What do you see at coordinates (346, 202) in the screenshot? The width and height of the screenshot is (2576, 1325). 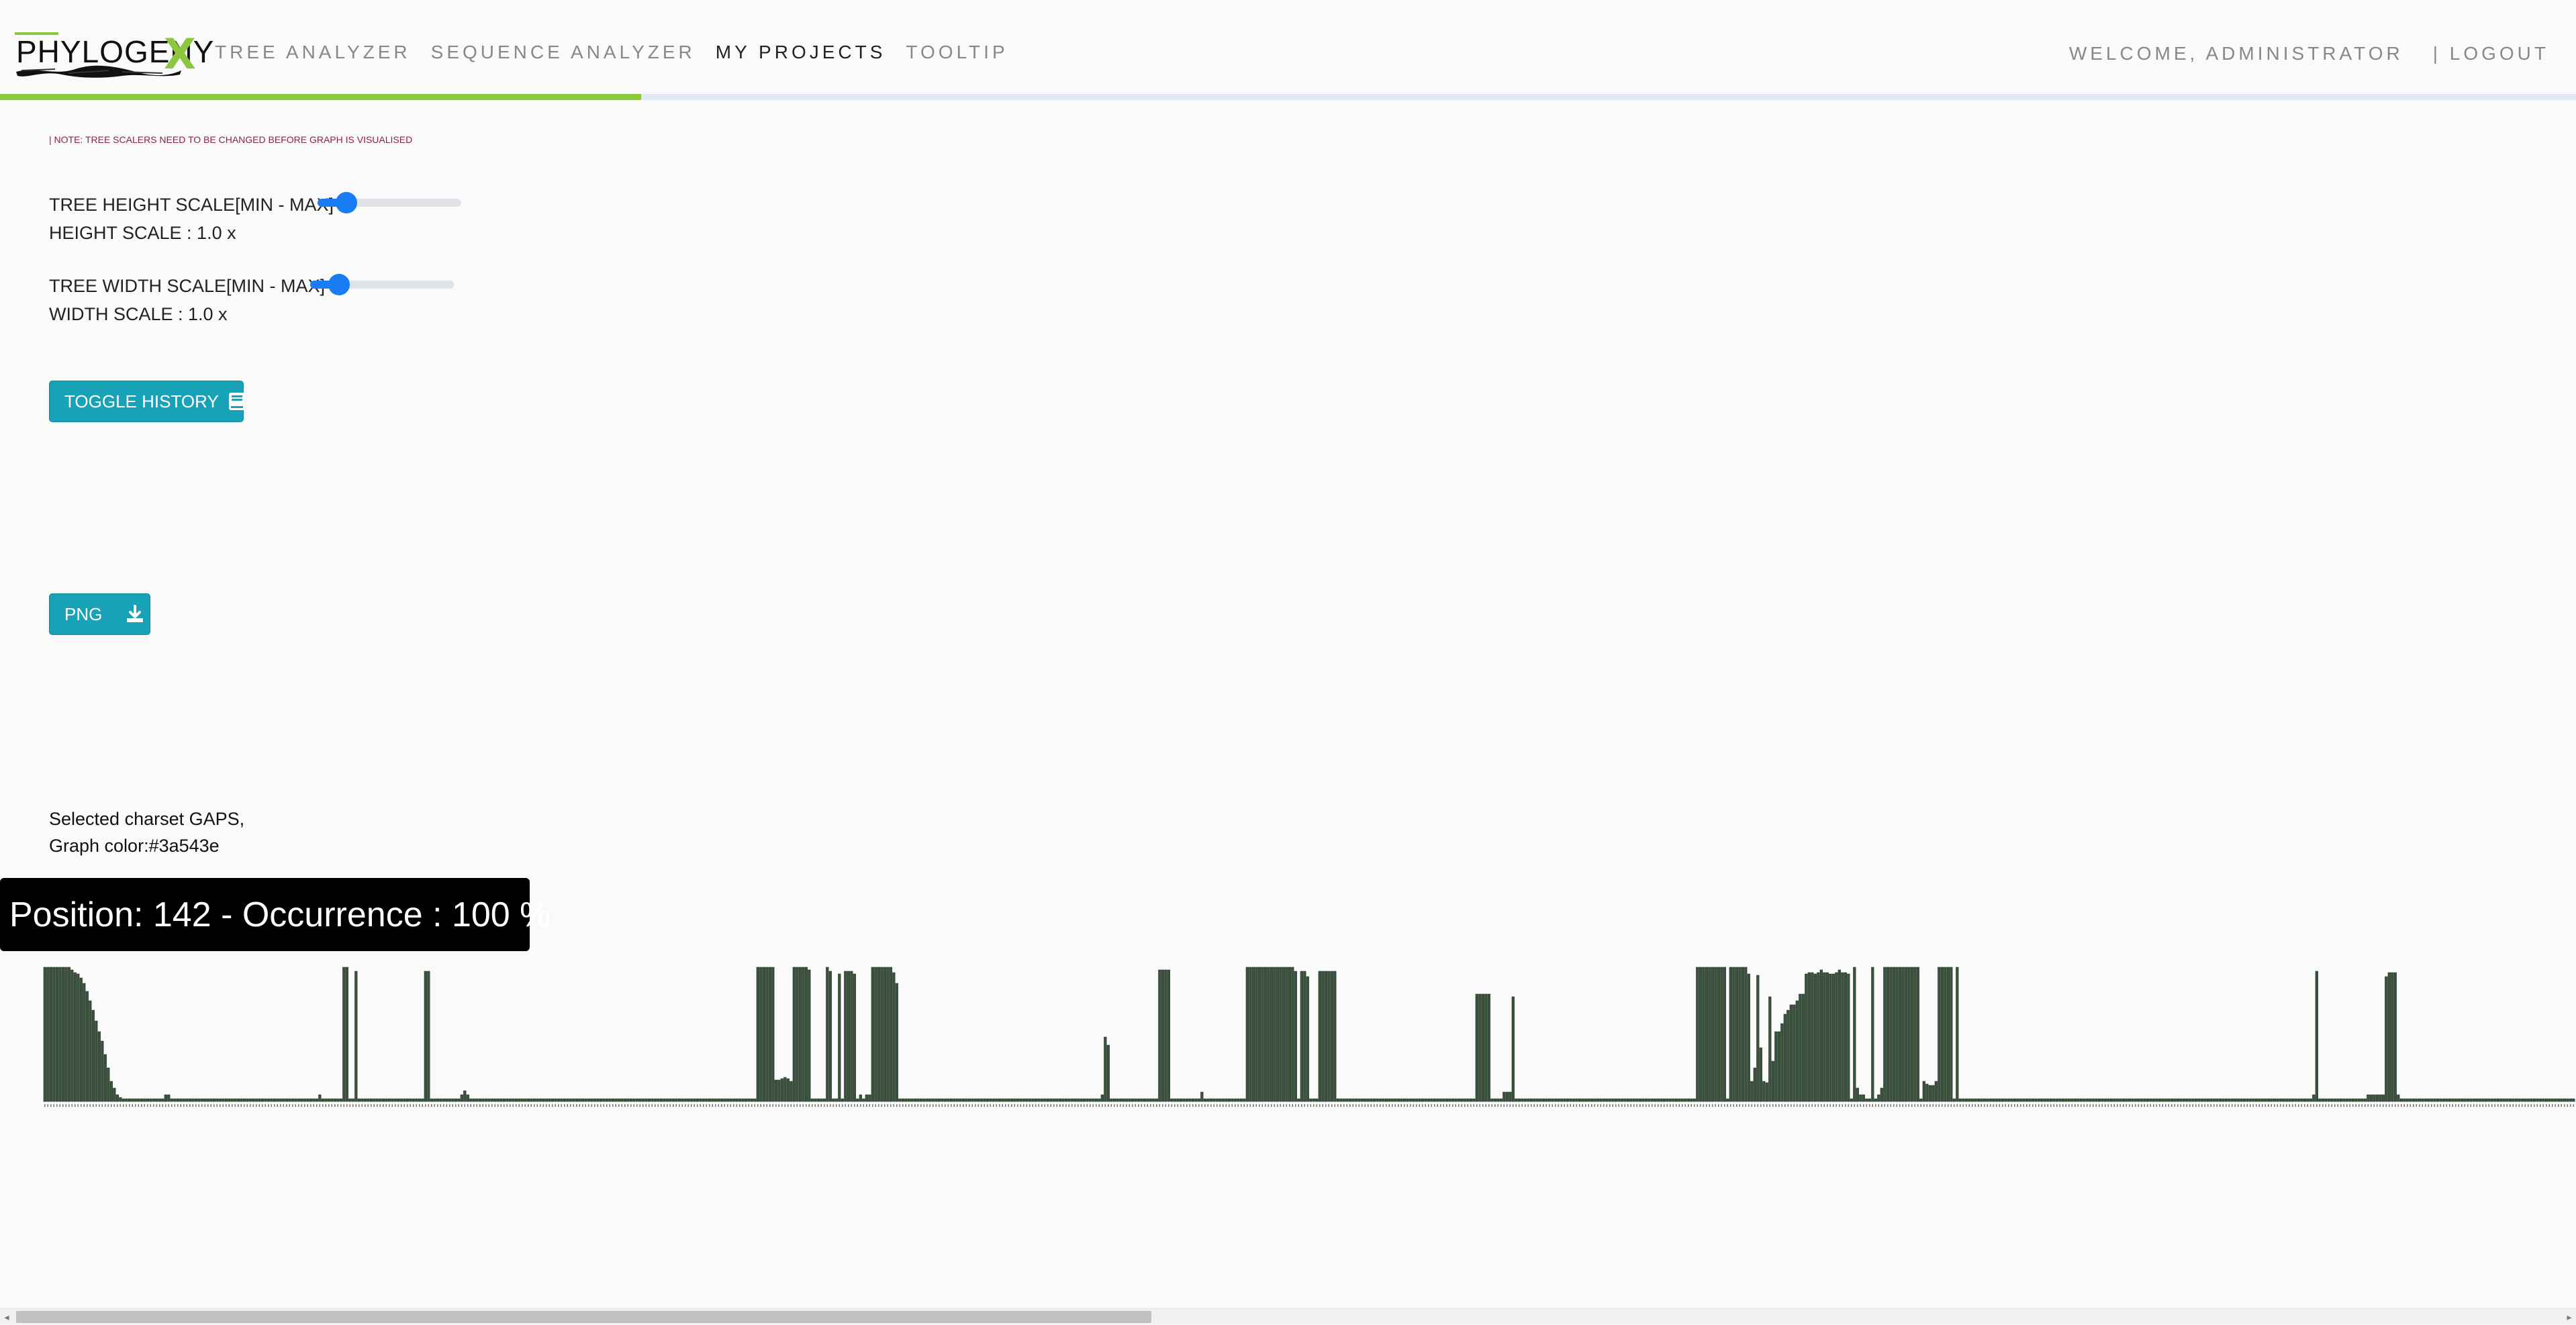 I see `height-slider-thumb` at bounding box center [346, 202].